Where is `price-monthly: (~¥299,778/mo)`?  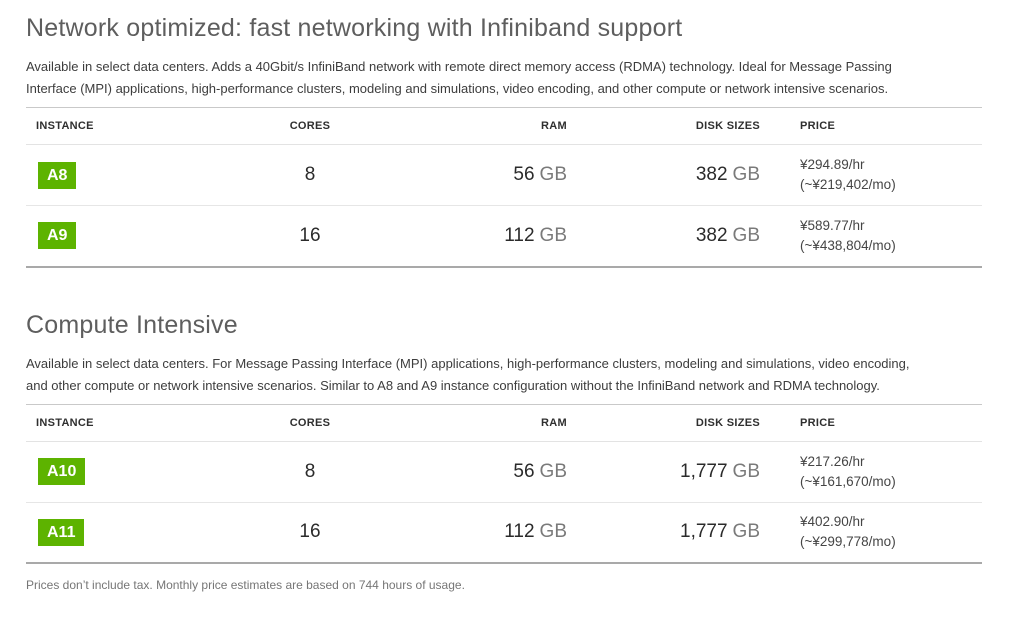
price-monthly: (~¥299,778/mo) is located at coordinates (848, 542).